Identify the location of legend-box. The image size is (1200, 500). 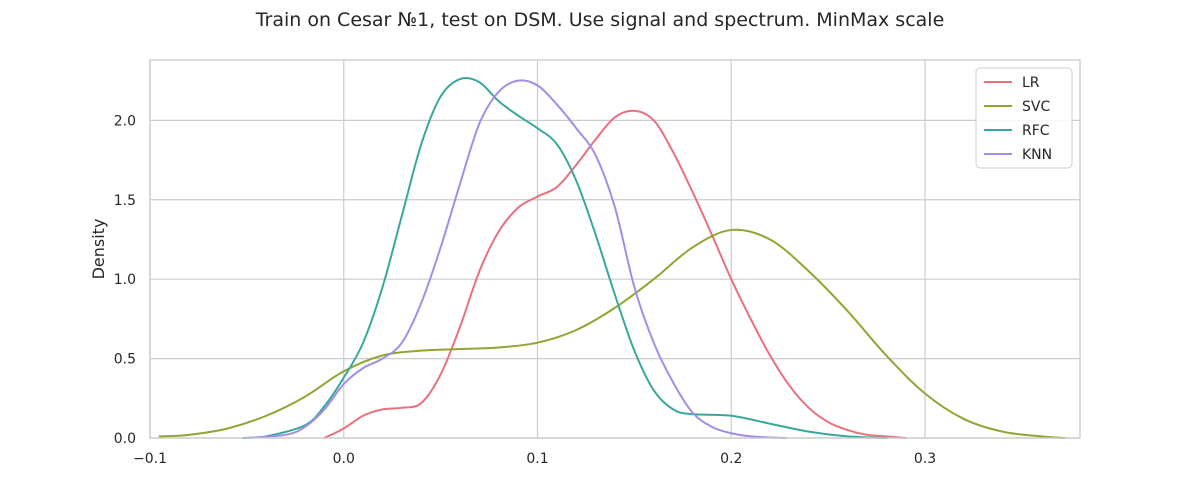
(1024, 118).